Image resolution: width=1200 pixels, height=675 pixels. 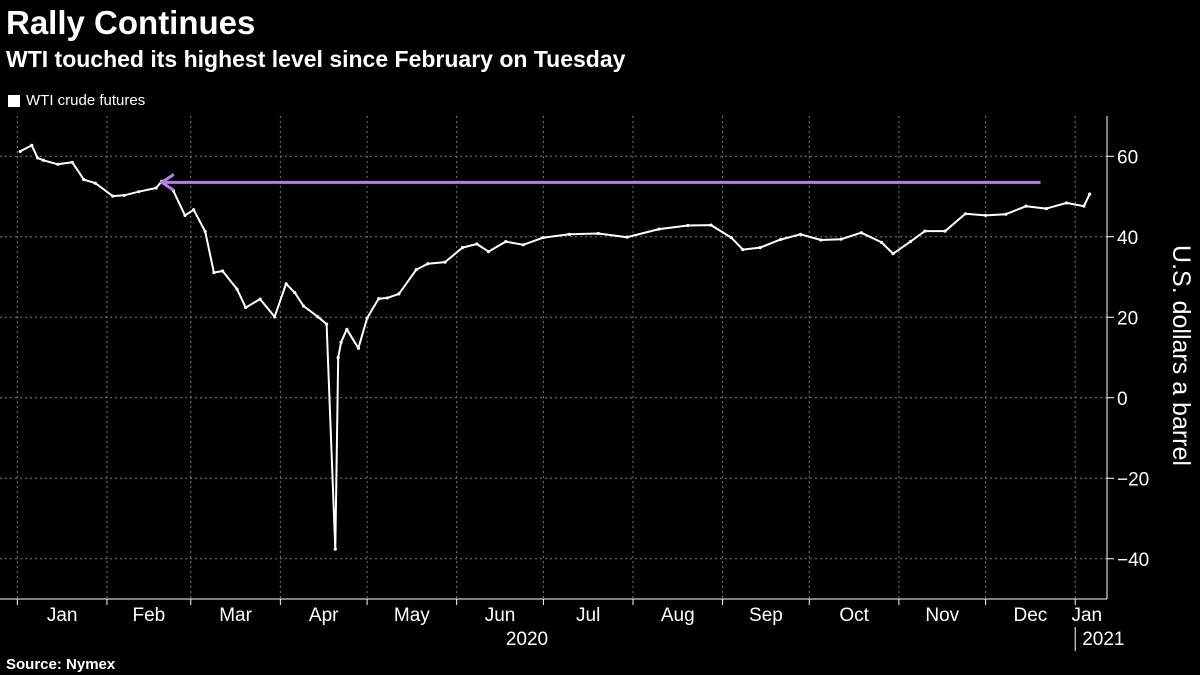 I want to click on y-tick-label: −20, so click(x=1133, y=479).